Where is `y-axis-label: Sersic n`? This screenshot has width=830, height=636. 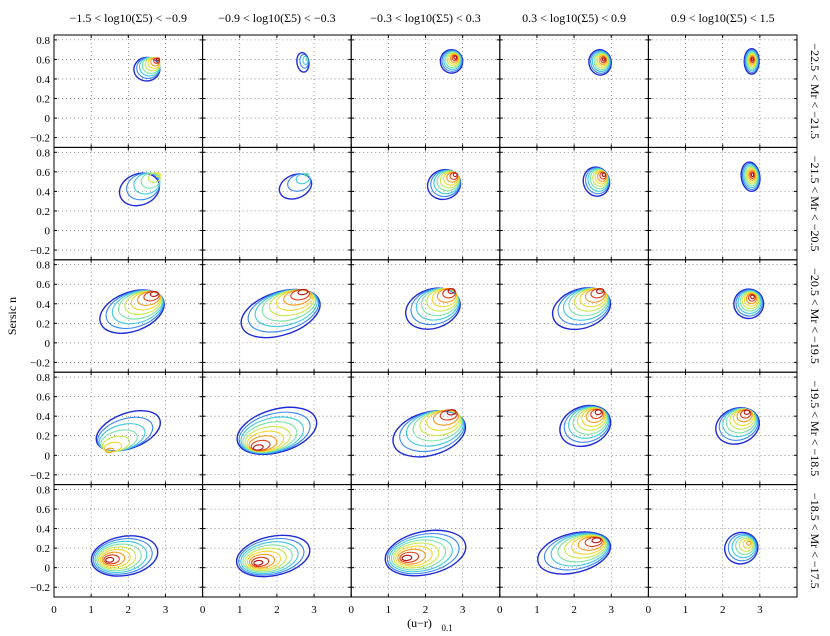 y-axis-label: Sersic n is located at coordinates (12, 316).